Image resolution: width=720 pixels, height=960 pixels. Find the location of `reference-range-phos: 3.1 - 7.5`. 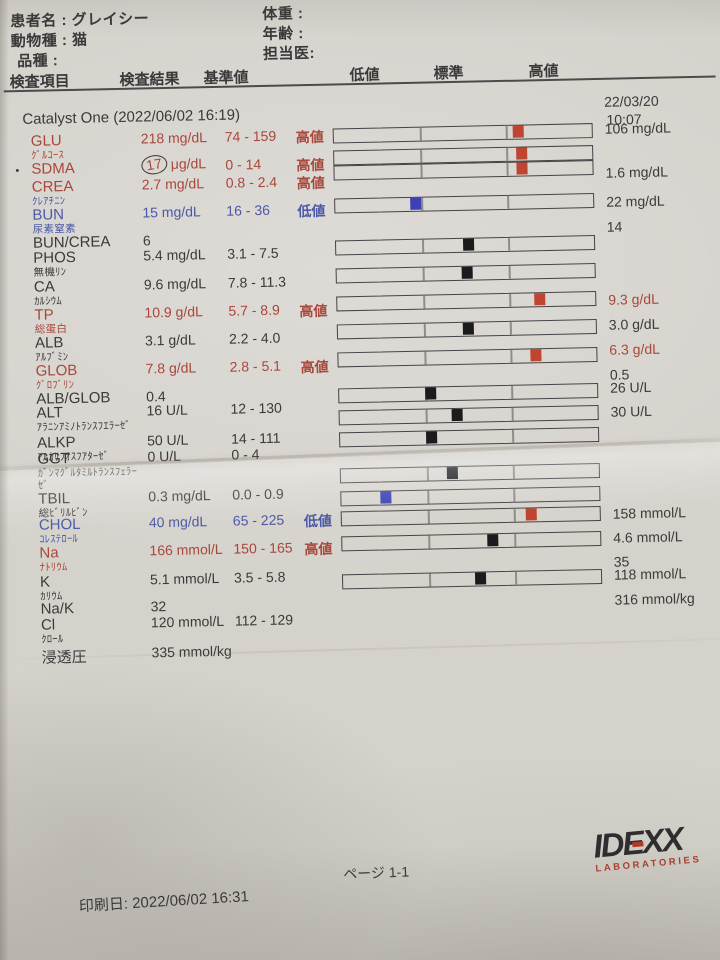

reference-range-phos: 3.1 - 7.5 is located at coordinates (253, 253).